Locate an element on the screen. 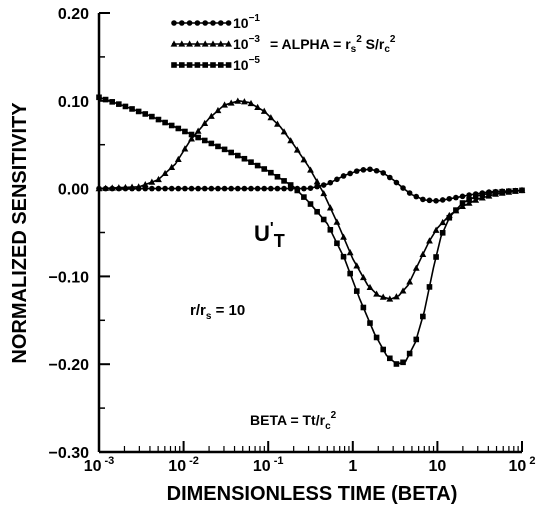 Image resolution: width=550 pixels, height=508 pixels. beta-annotation: BETA = Tt/rc2 is located at coordinates (293, 421).